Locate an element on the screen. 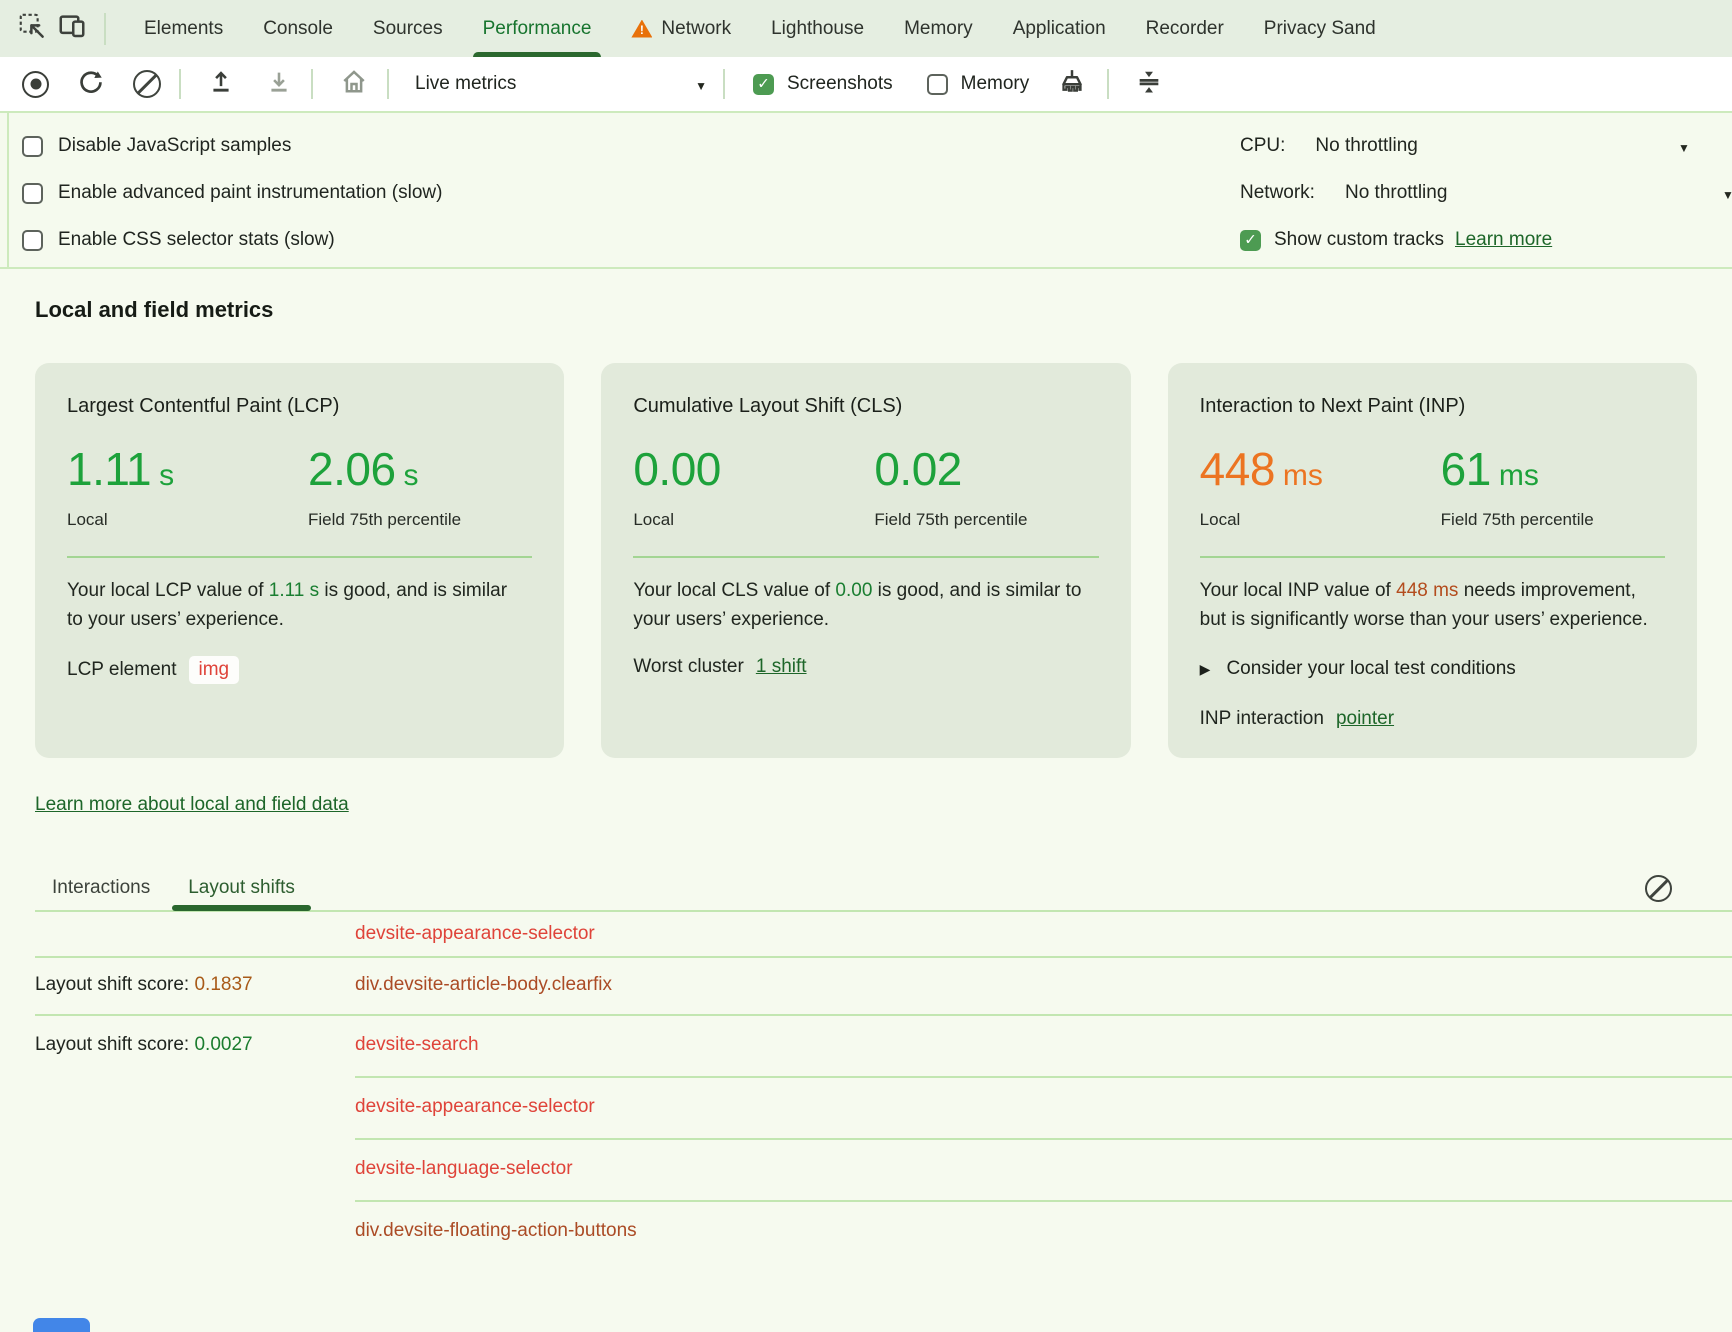  record-button is located at coordinates (35, 84).